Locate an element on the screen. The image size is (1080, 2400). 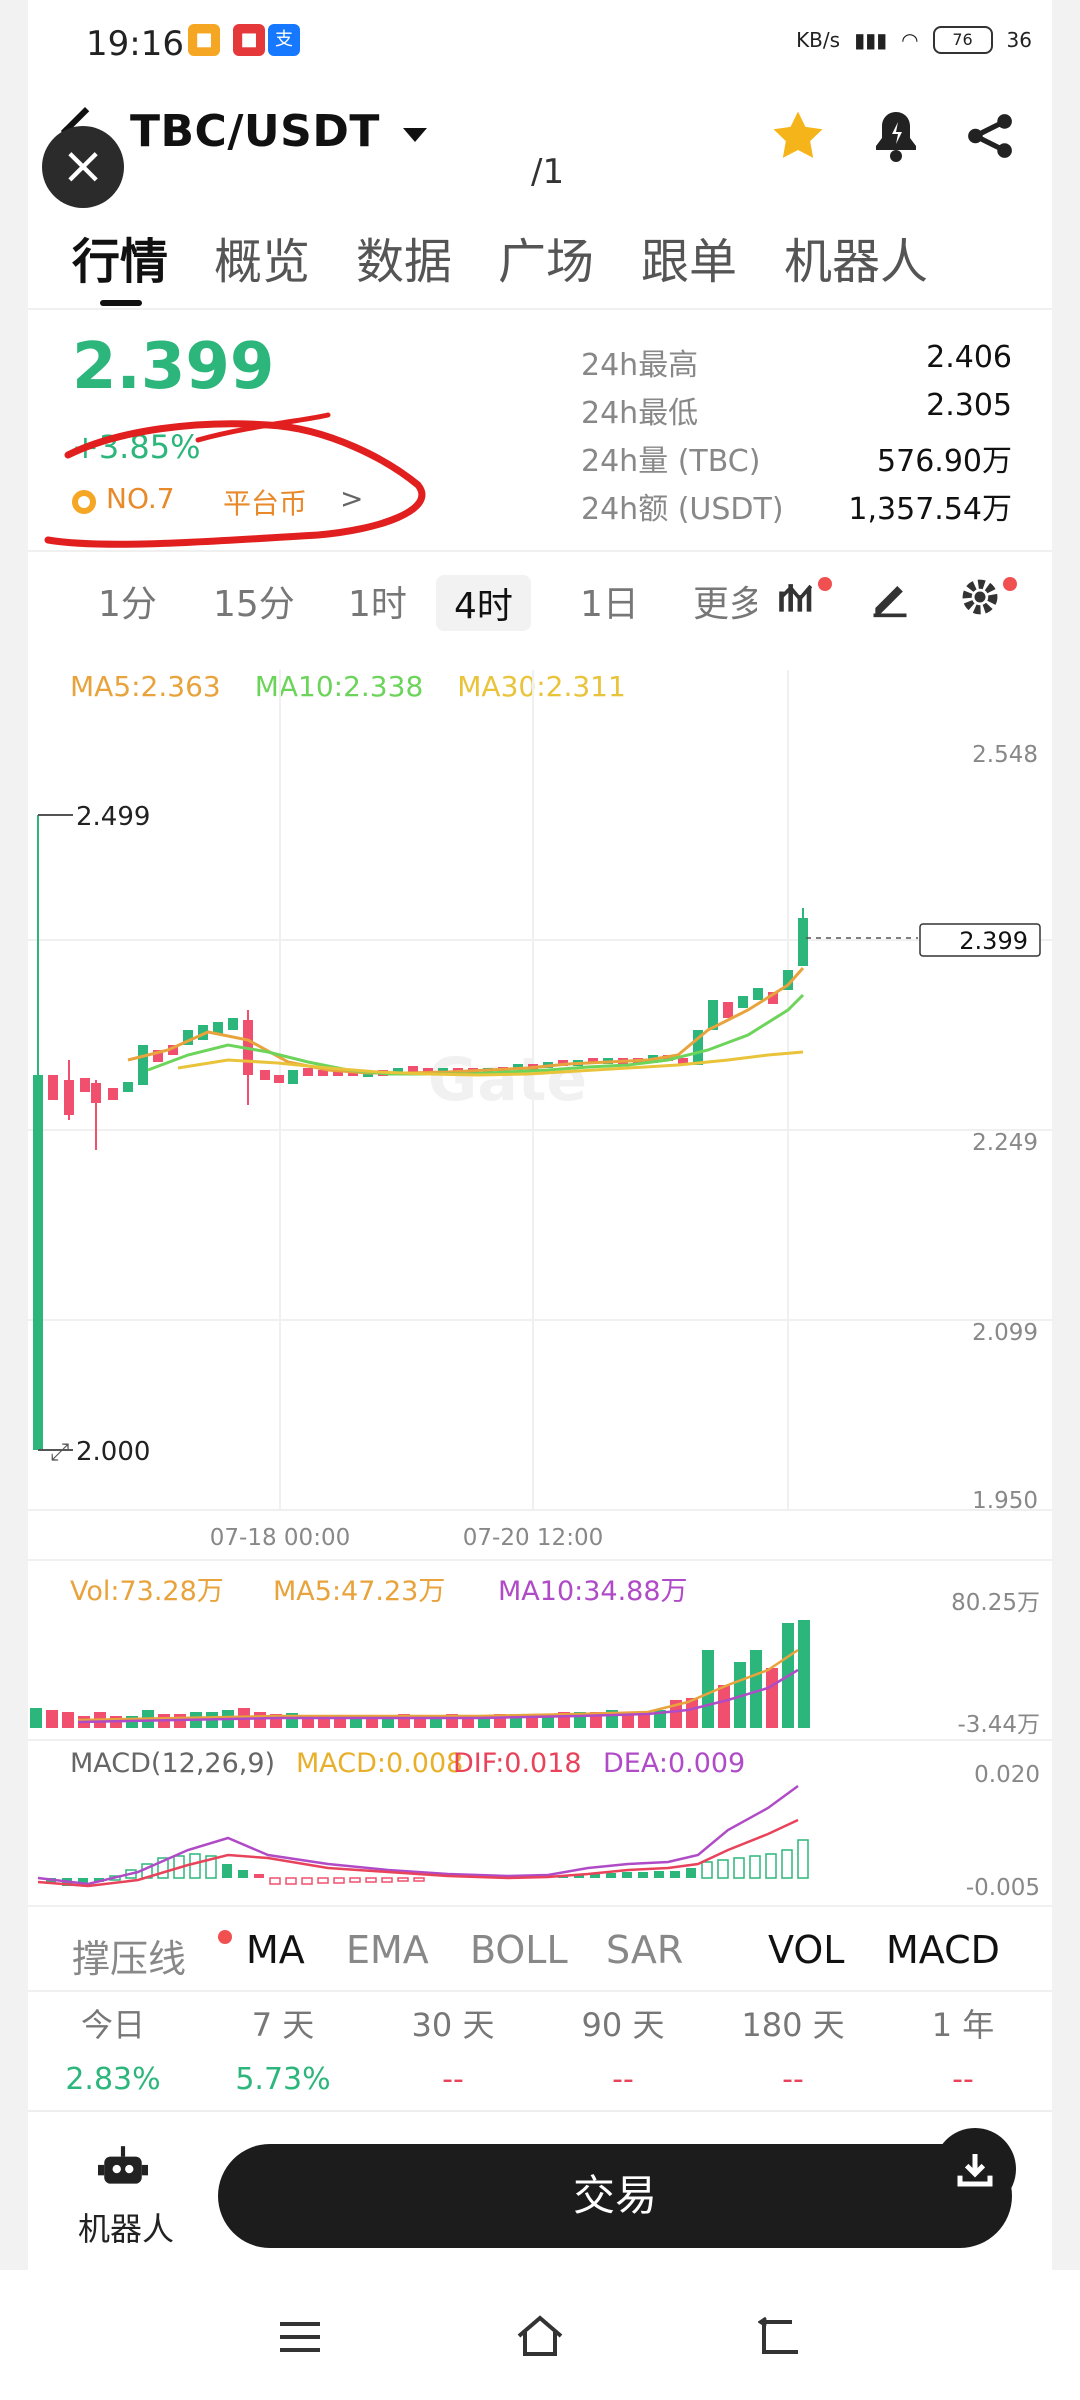
ma-legend: MA5:2.363 MA10:2.338 MA30:2.311 is located at coordinates (348, 686).